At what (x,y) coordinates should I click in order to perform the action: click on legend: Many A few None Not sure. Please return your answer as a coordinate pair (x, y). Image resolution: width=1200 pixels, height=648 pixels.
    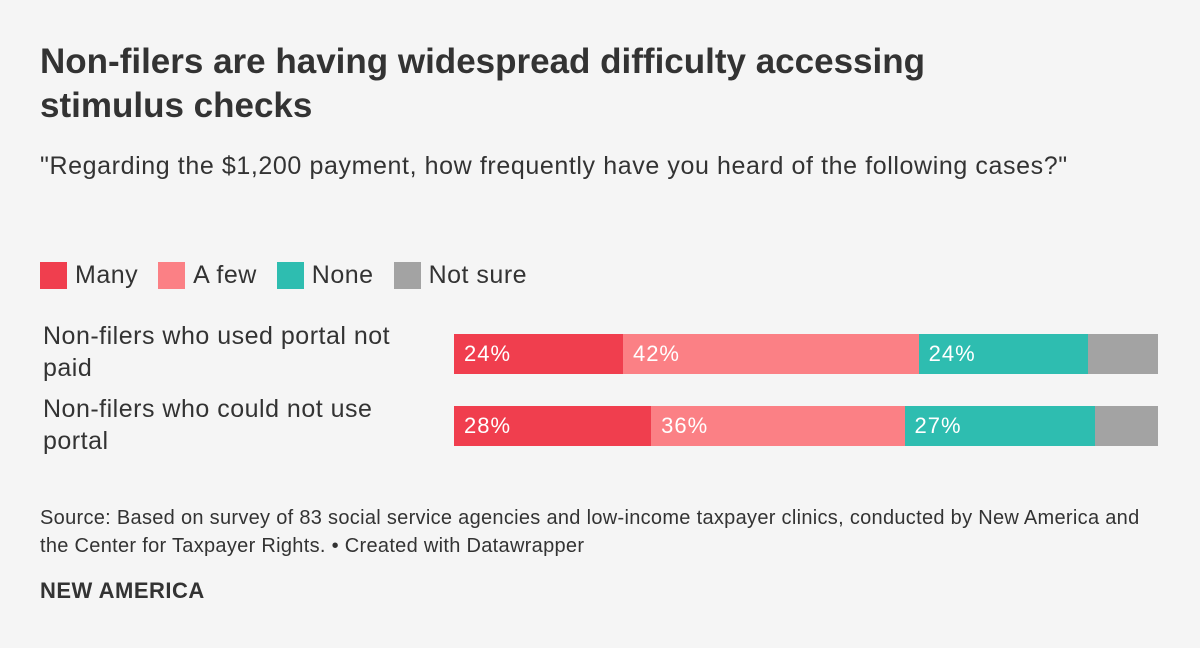
    Looking at the image, I should click on (293, 275).